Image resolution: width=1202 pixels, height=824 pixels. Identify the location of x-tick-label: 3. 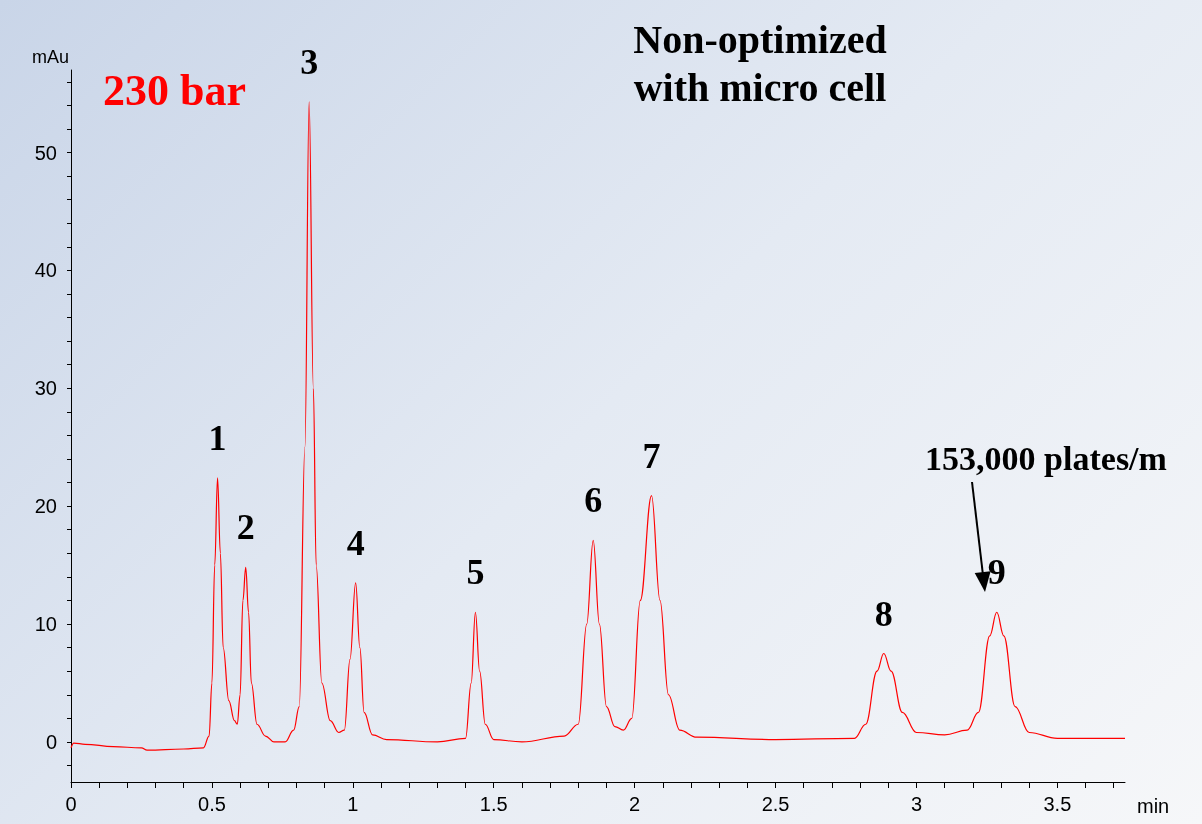
(916, 804).